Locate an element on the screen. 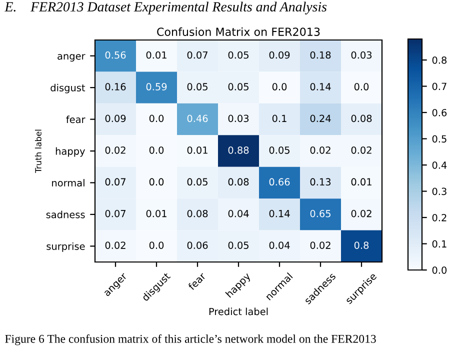  color-bar-label: 0.2 is located at coordinates (439, 218).